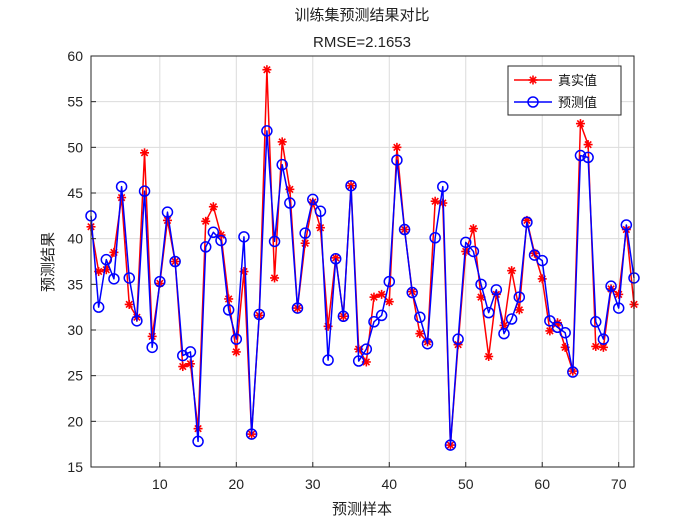 The width and height of the screenshot is (700, 525). I want to click on x-tick-label: 40, so click(389, 484).